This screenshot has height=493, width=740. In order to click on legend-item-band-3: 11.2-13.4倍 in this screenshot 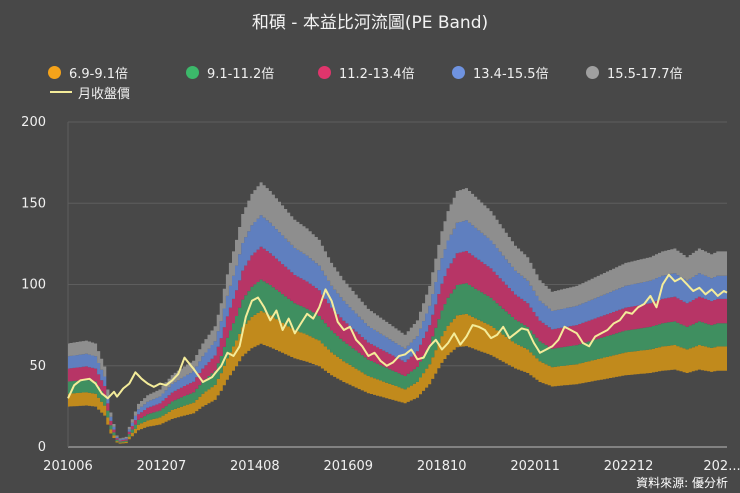, I will do `click(366, 72)`.